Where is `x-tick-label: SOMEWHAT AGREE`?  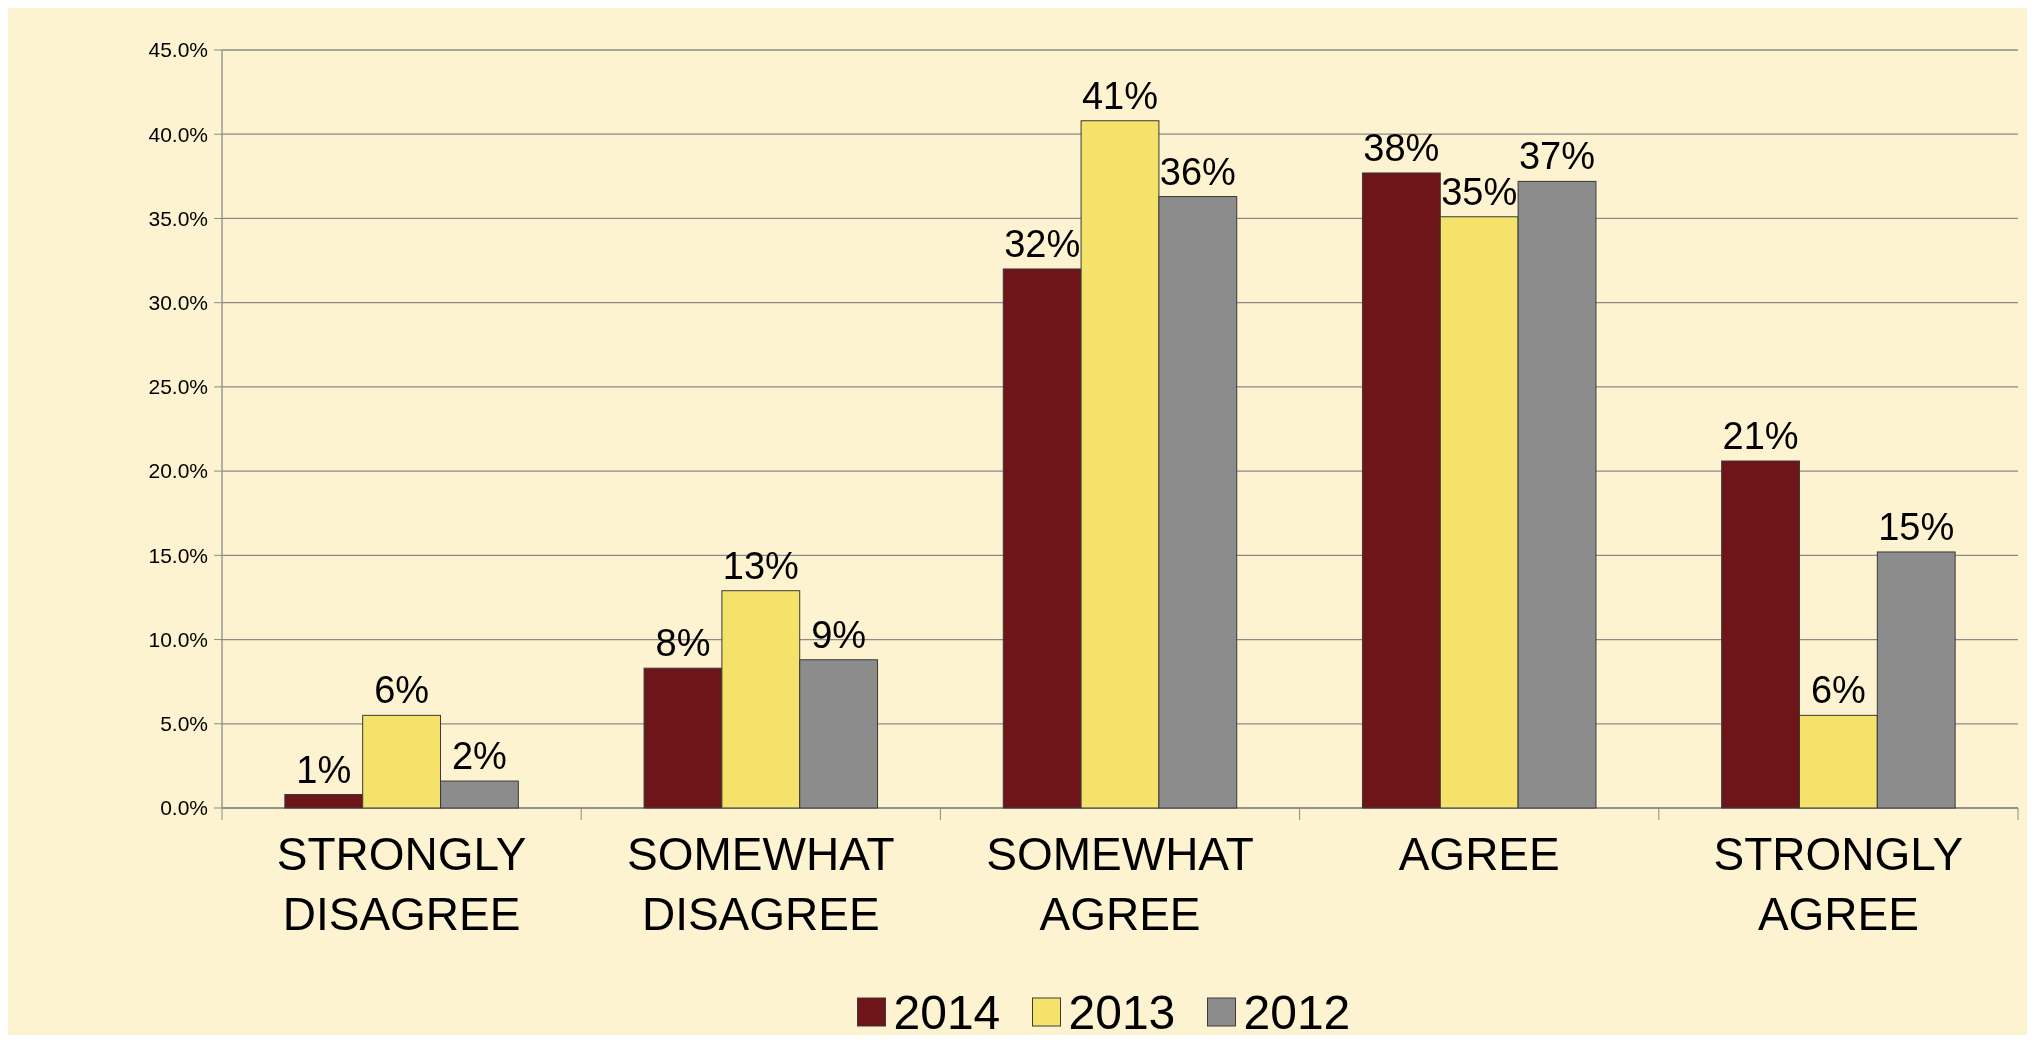
x-tick-label: SOMEWHAT AGREE is located at coordinates (1120, 884).